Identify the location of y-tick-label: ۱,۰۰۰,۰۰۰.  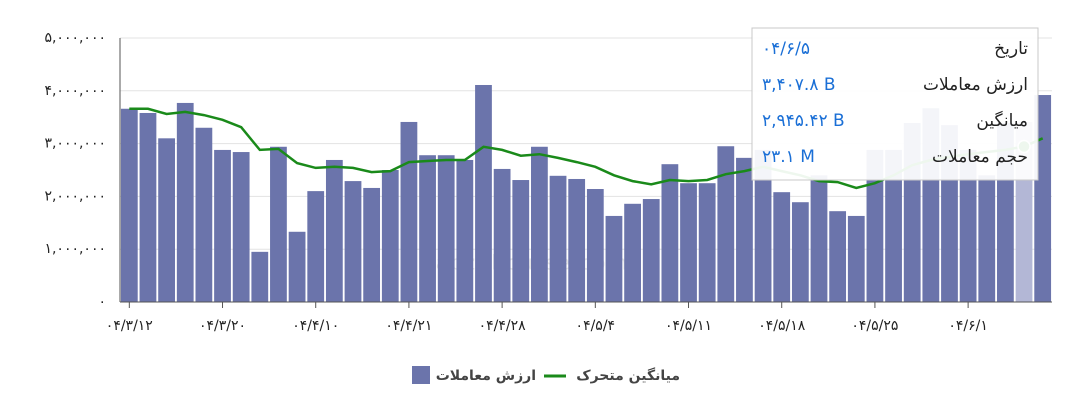
(75, 249).